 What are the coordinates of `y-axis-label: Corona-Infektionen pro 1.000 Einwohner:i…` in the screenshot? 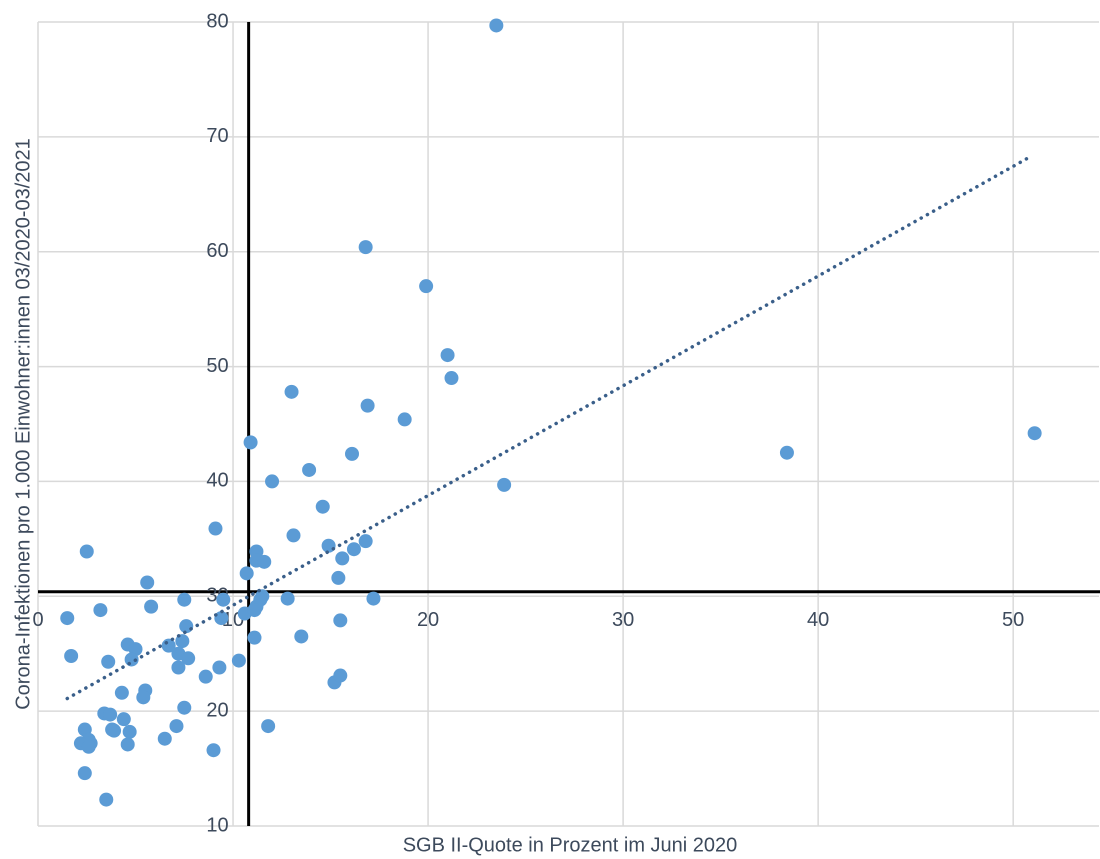 It's located at (23, 424).